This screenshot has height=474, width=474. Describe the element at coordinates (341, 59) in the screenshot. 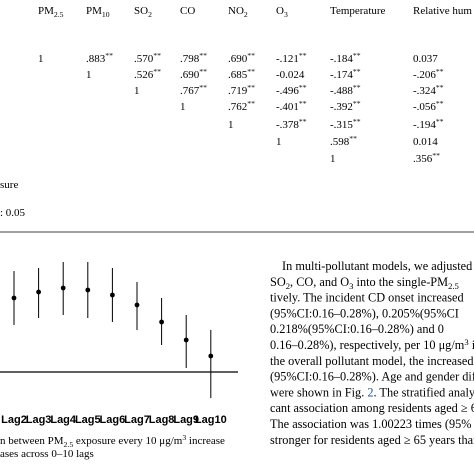

I see `text-run: -.184` at that location.